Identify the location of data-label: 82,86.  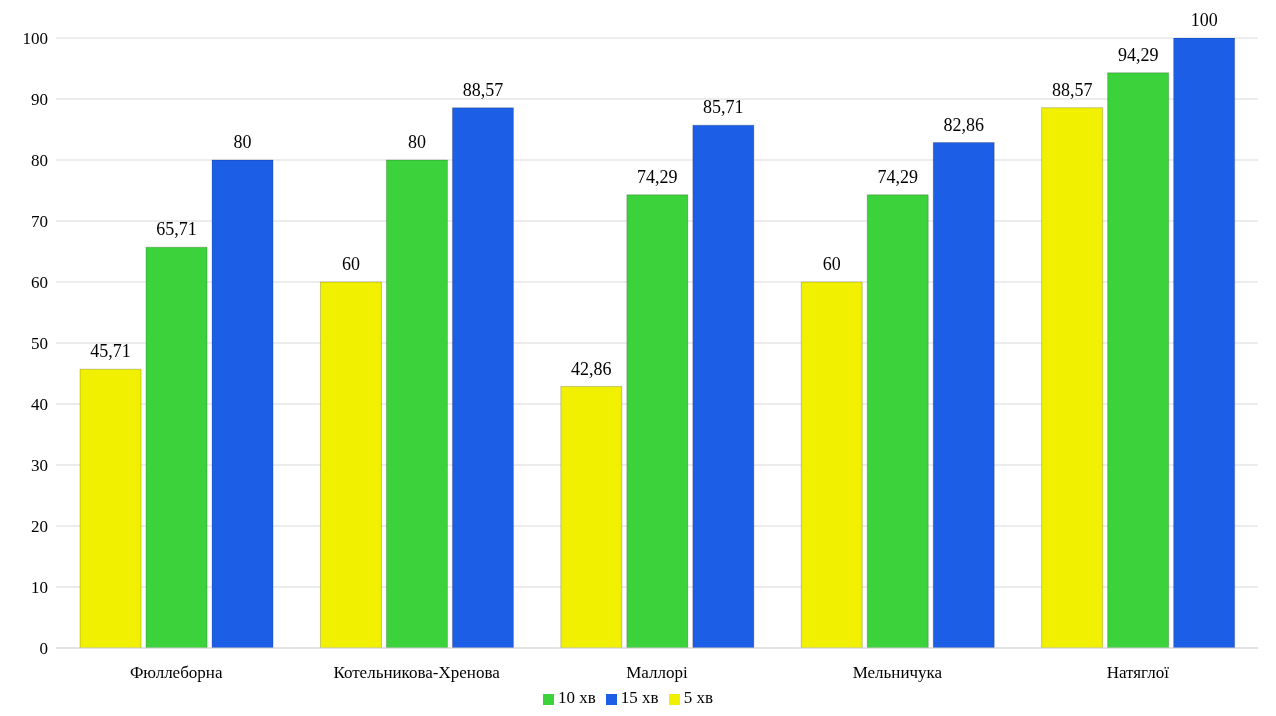
(963, 124).